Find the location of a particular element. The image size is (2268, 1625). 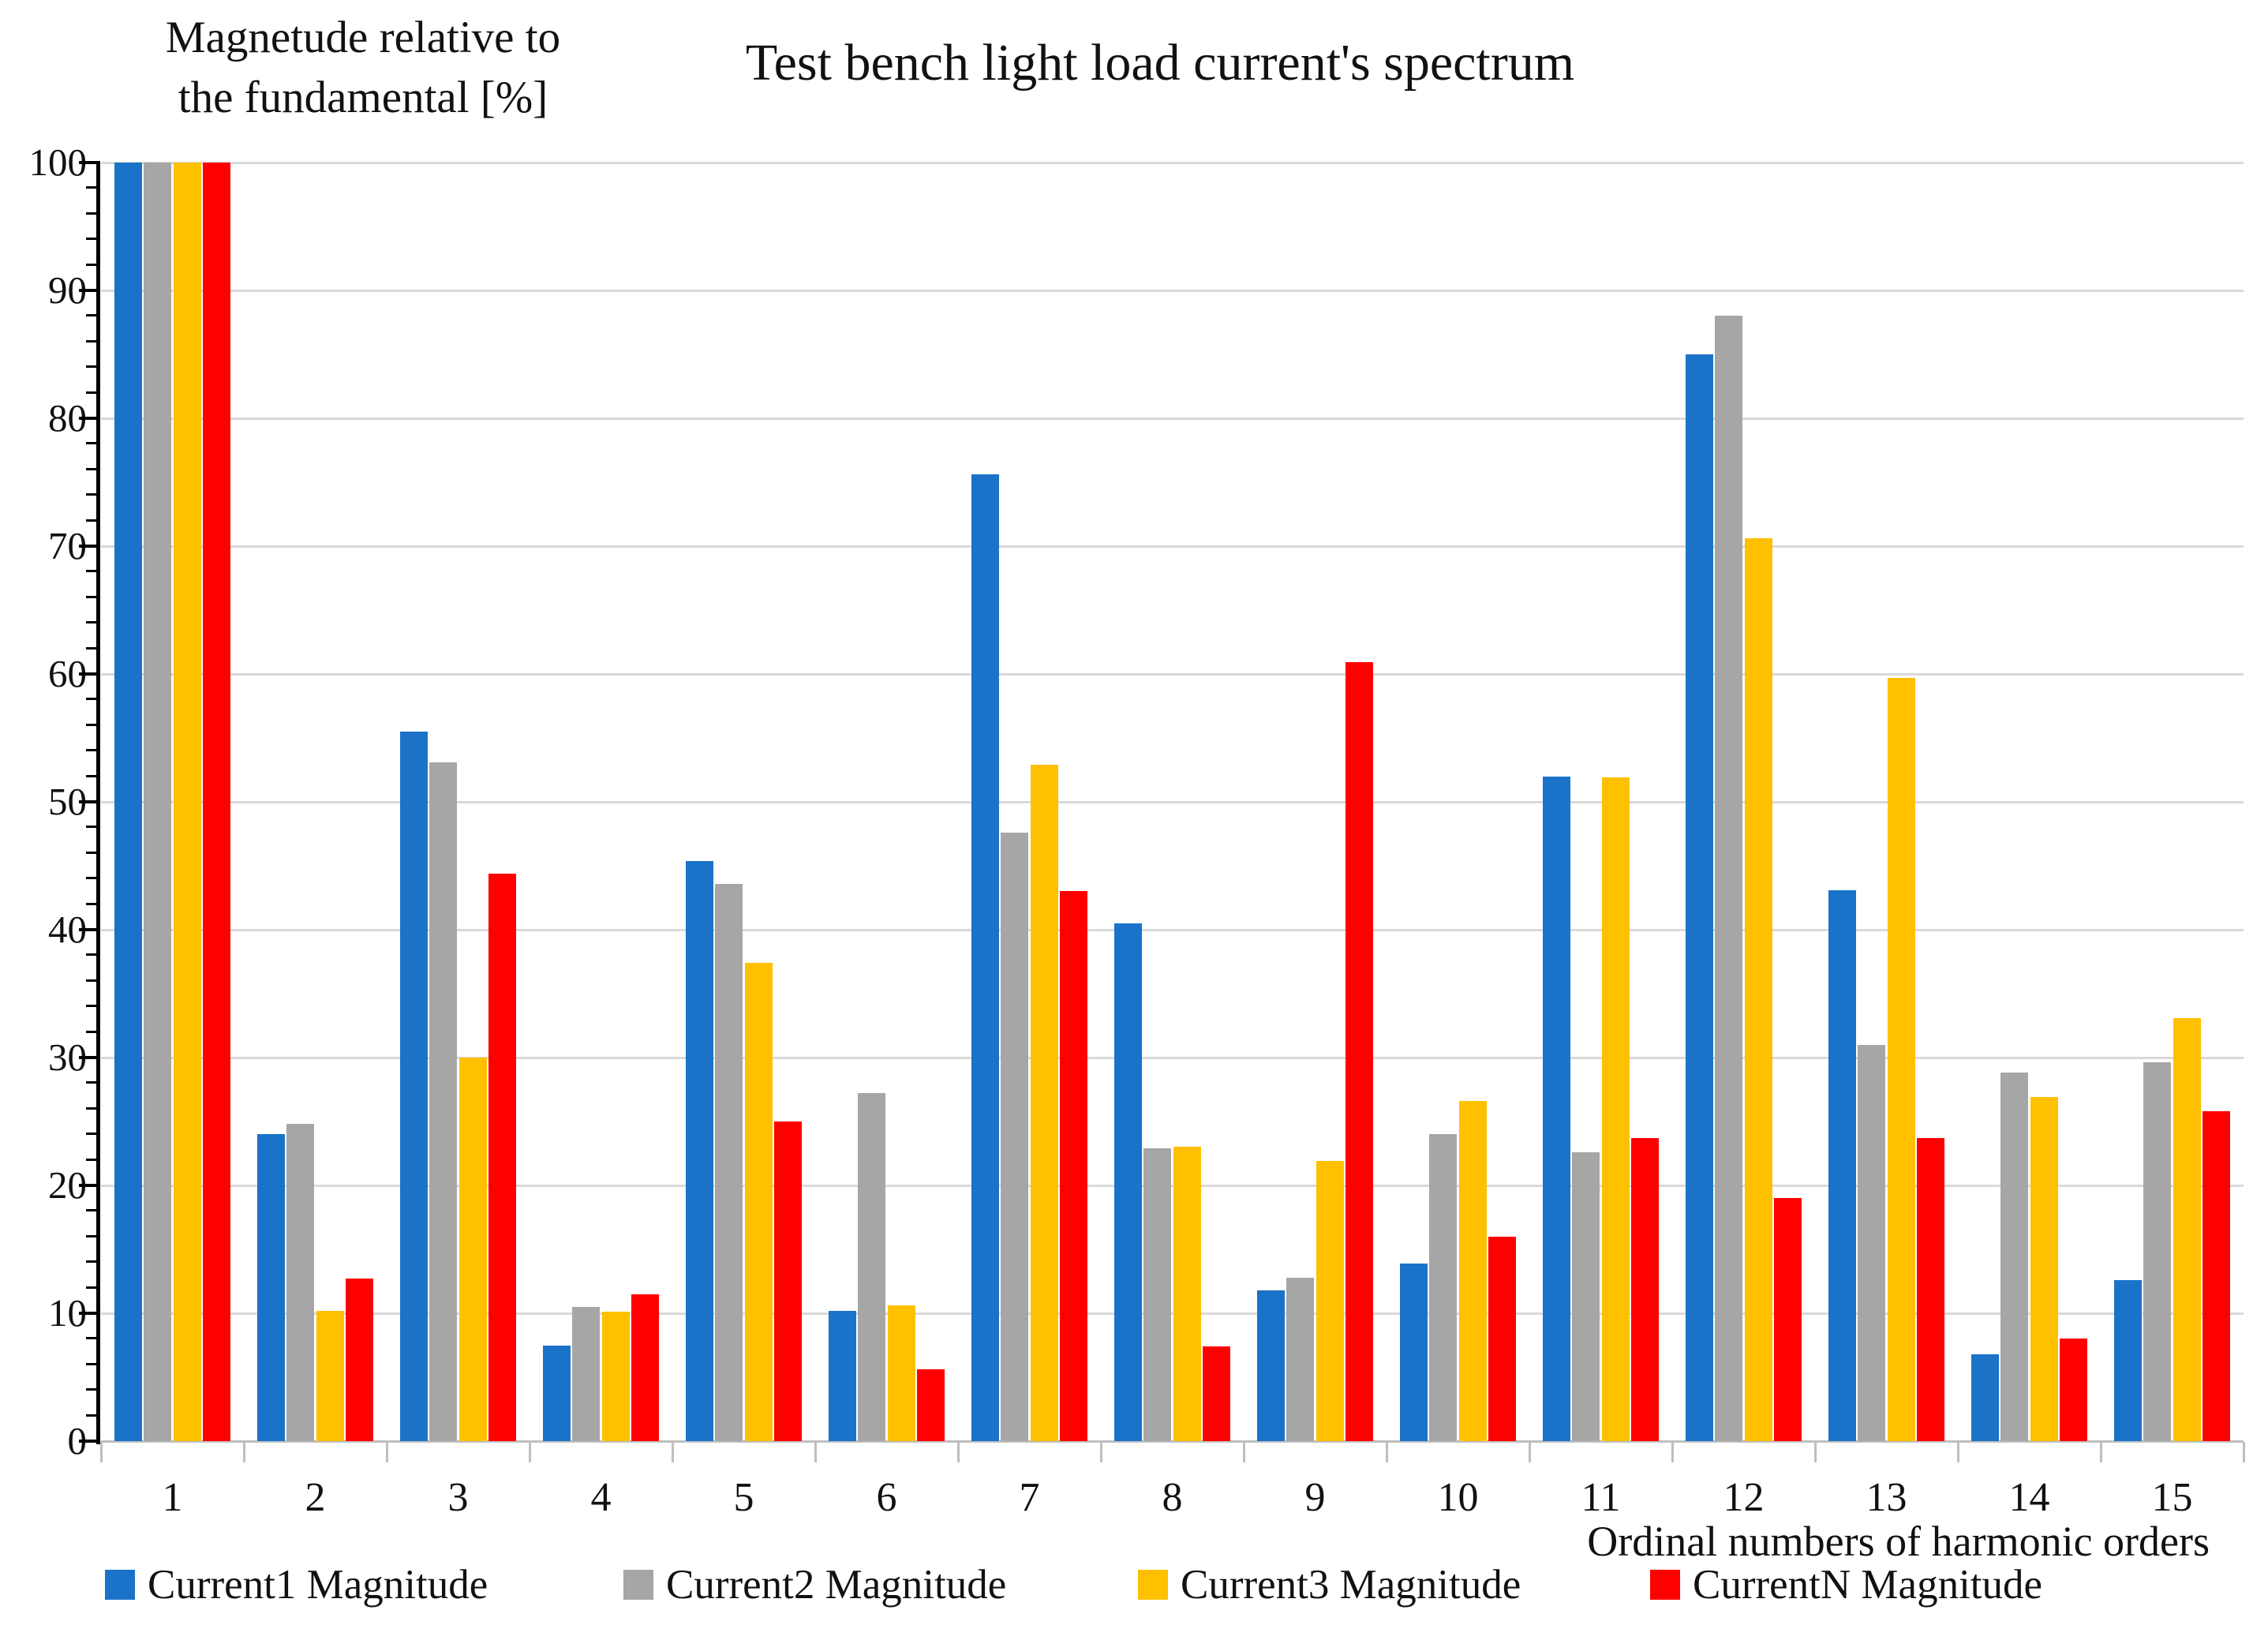

bar-current1-magnitude-h4 is located at coordinates (557, 1393).